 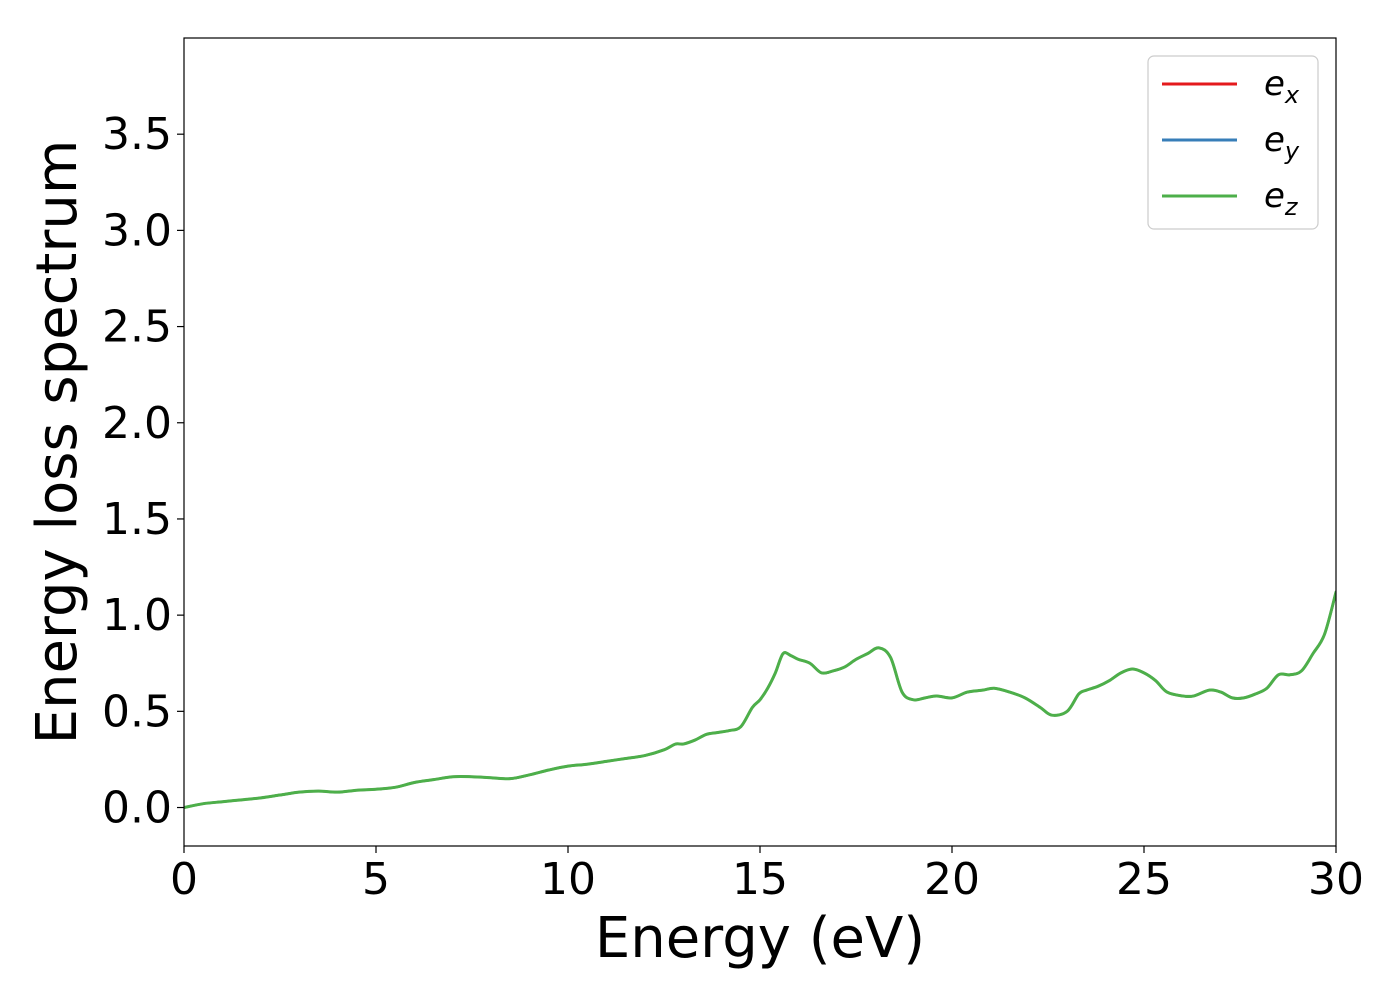 What do you see at coordinates (1233, 142) in the screenshot?
I see `legend-box` at bounding box center [1233, 142].